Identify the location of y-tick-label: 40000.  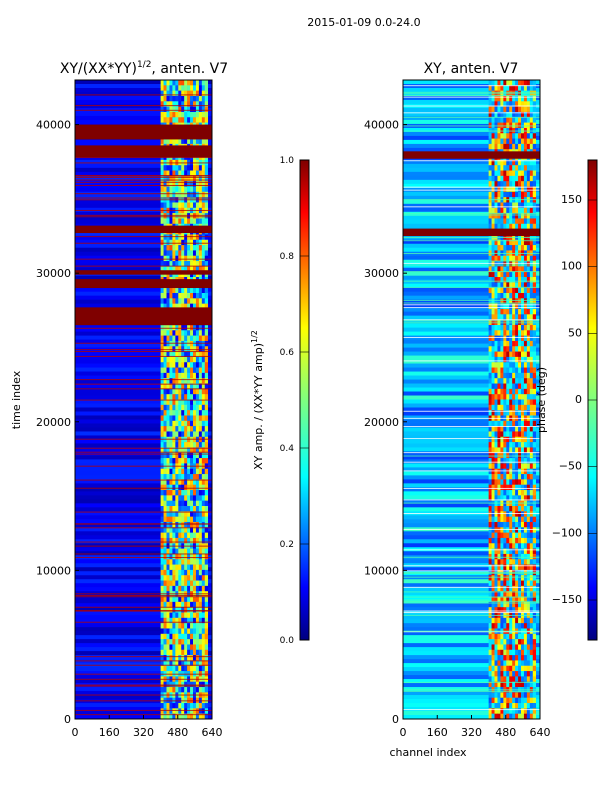
(53, 125).